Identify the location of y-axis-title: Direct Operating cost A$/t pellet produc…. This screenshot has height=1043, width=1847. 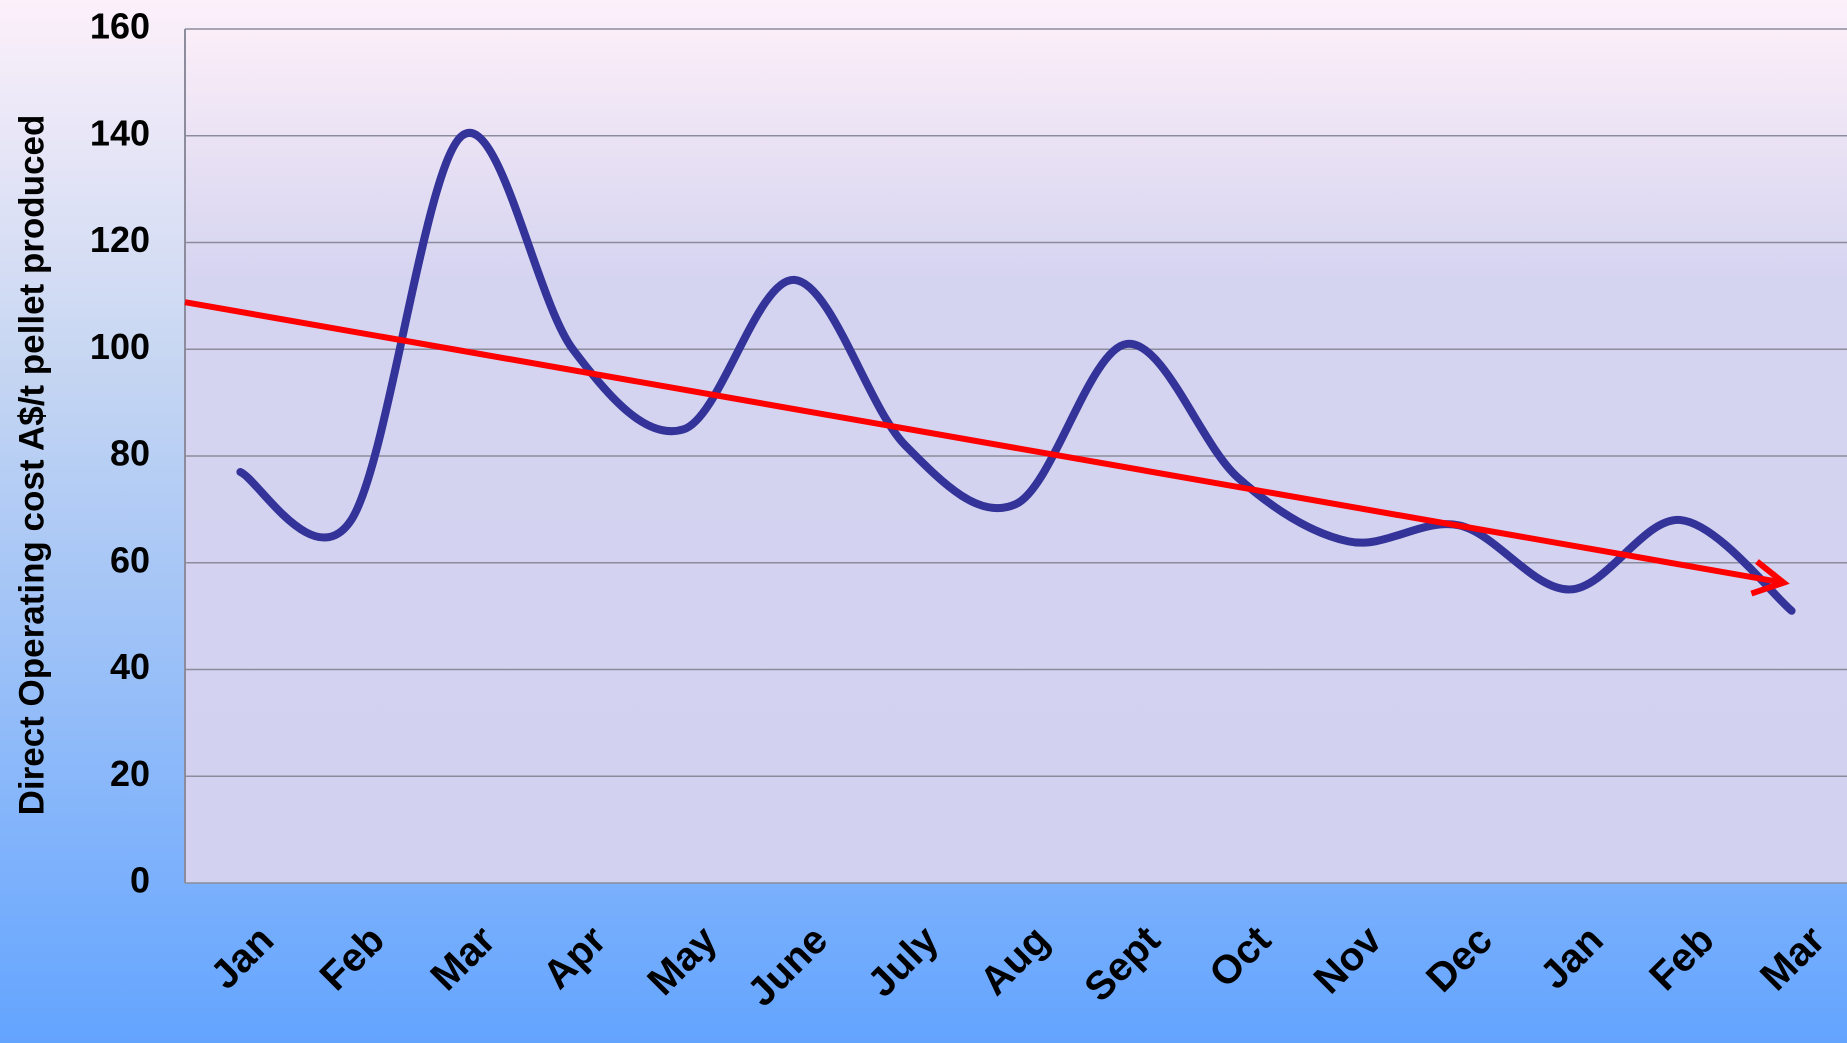
(31, 465).